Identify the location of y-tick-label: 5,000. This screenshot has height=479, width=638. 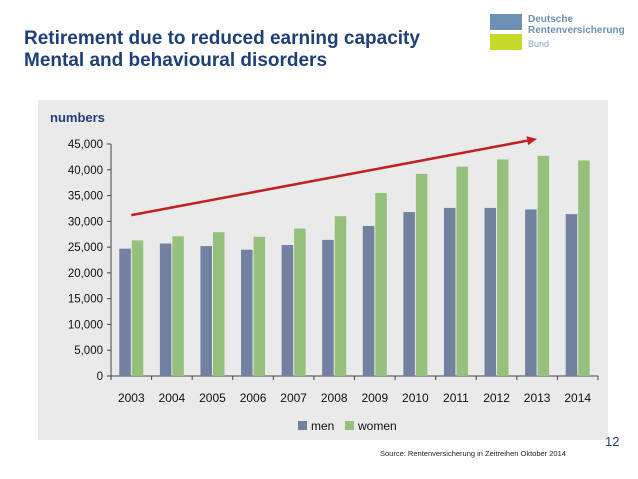
(88, 351).